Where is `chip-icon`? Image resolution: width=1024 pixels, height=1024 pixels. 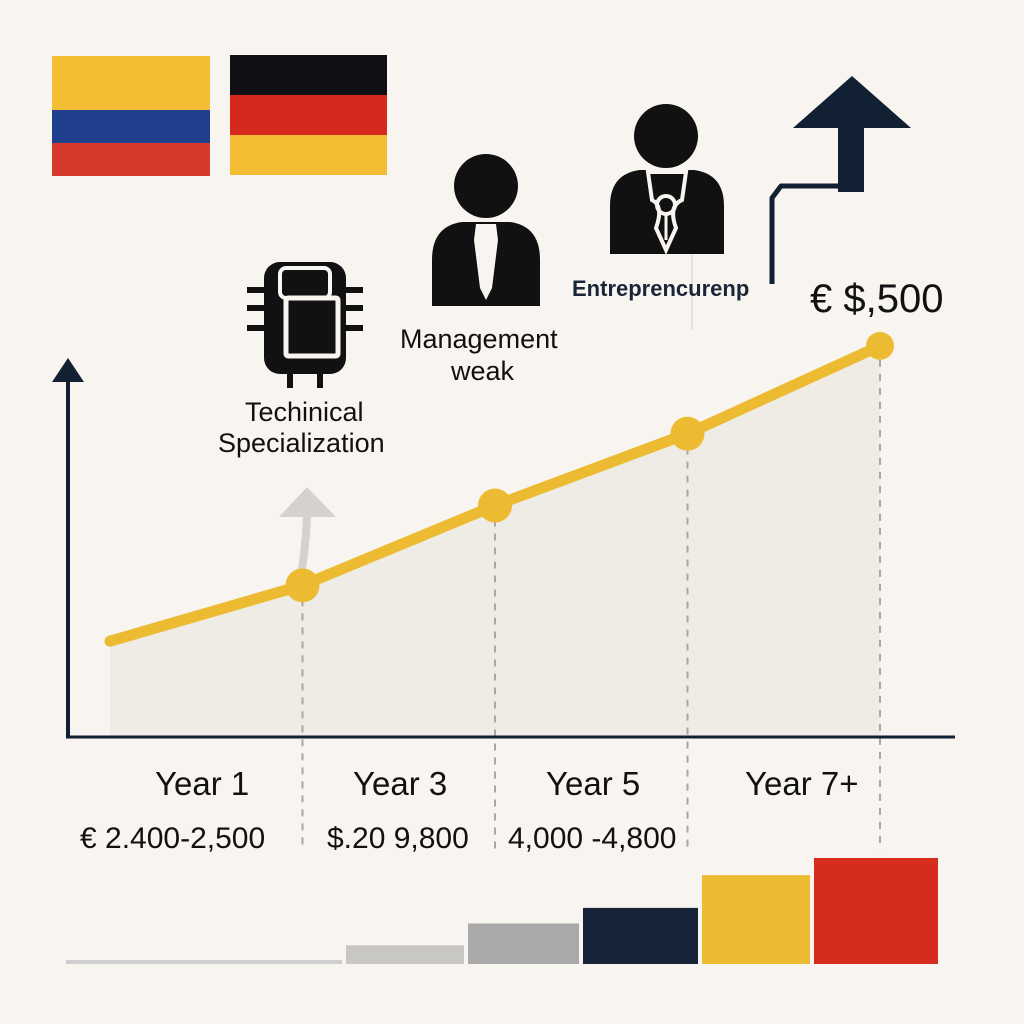
chip-icon is located at coordinates (305, 325).